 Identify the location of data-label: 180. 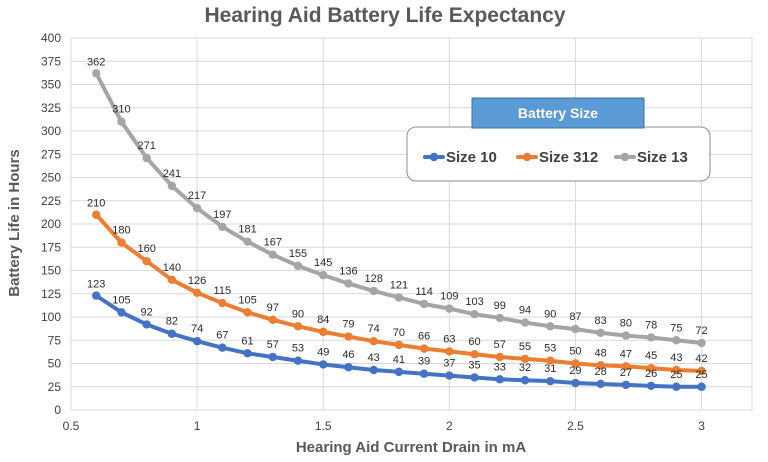
(121, 231).